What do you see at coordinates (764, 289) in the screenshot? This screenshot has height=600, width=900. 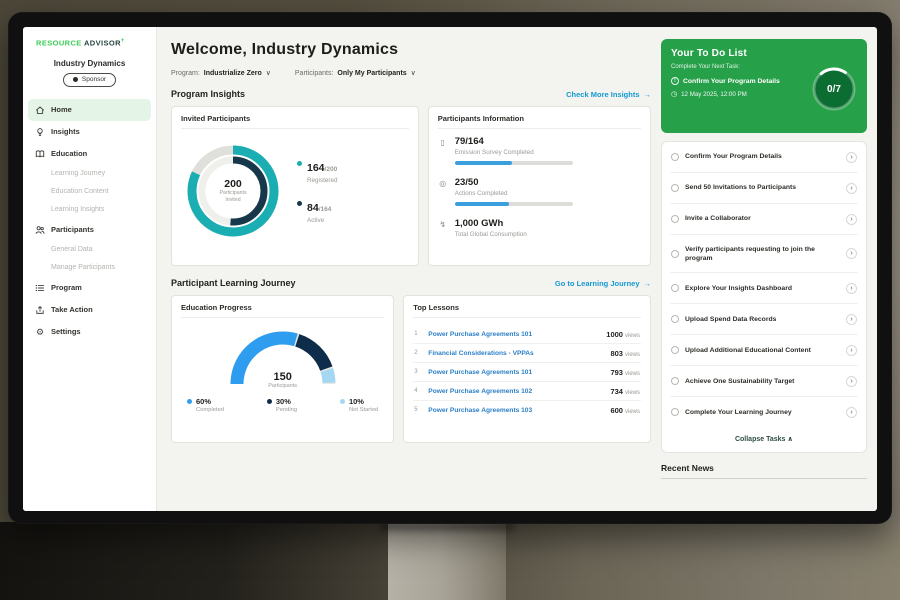 I see `todo-task-item: Explore Your Insights Dashboard ›` at bounding box center [764, 289].